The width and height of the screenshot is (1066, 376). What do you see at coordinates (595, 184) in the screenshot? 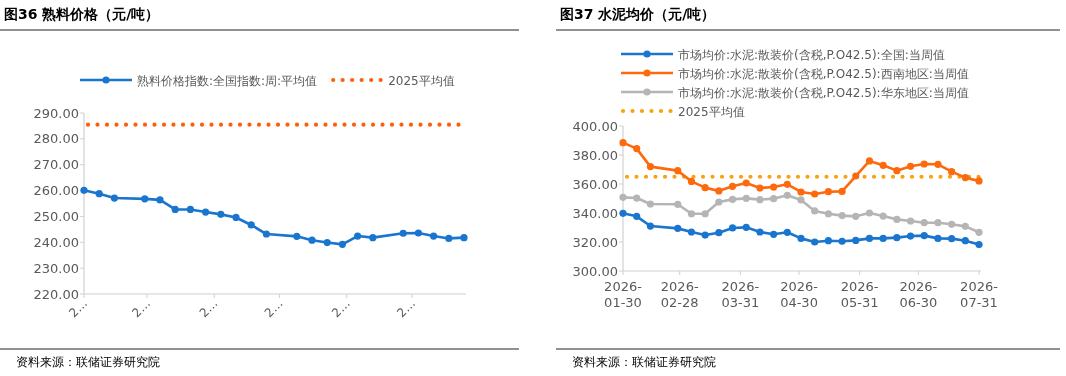
I see `y-tick-label: 360.00` at bounding box center [595, 184].